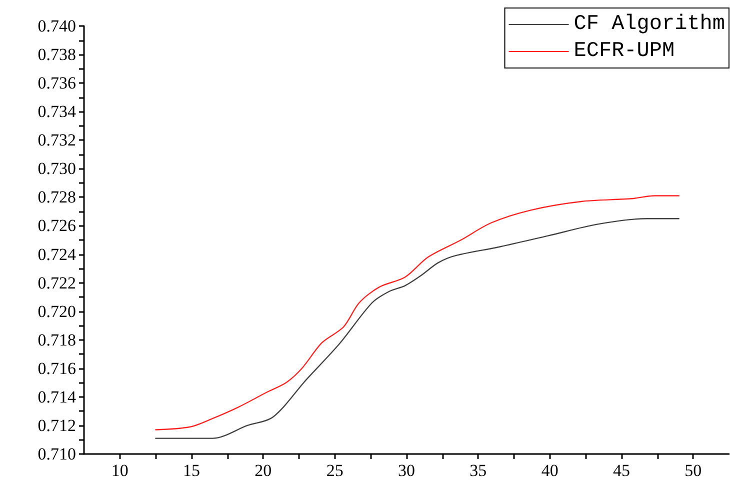 The image size is (730, 495). I want to click on y-tick-label: 0.714, so click(57, 396).